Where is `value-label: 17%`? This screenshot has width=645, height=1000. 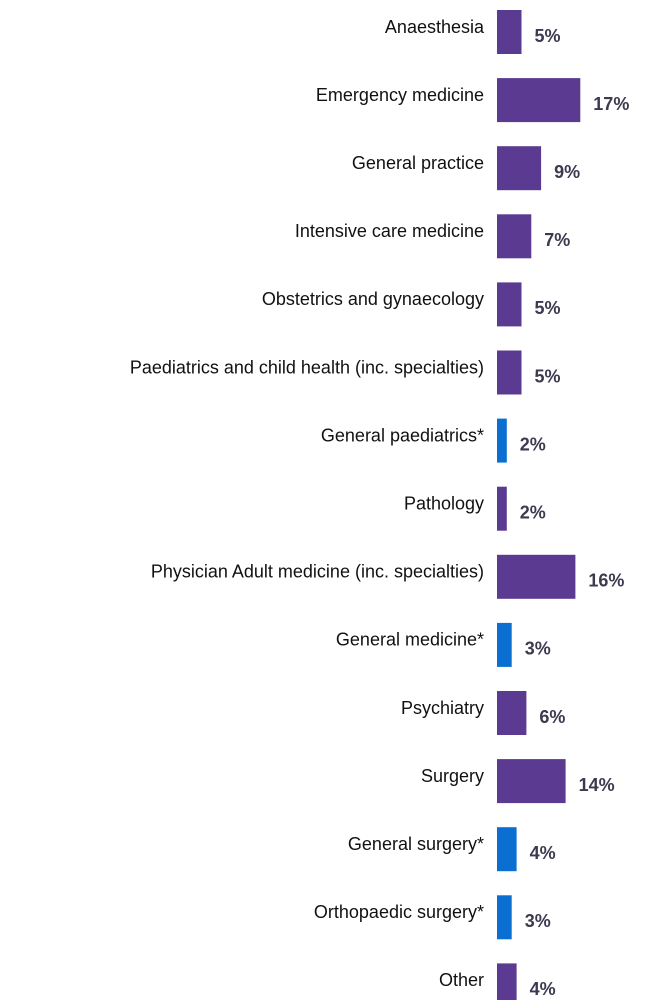 value-label: 17% is located at coordinates (611, 104).